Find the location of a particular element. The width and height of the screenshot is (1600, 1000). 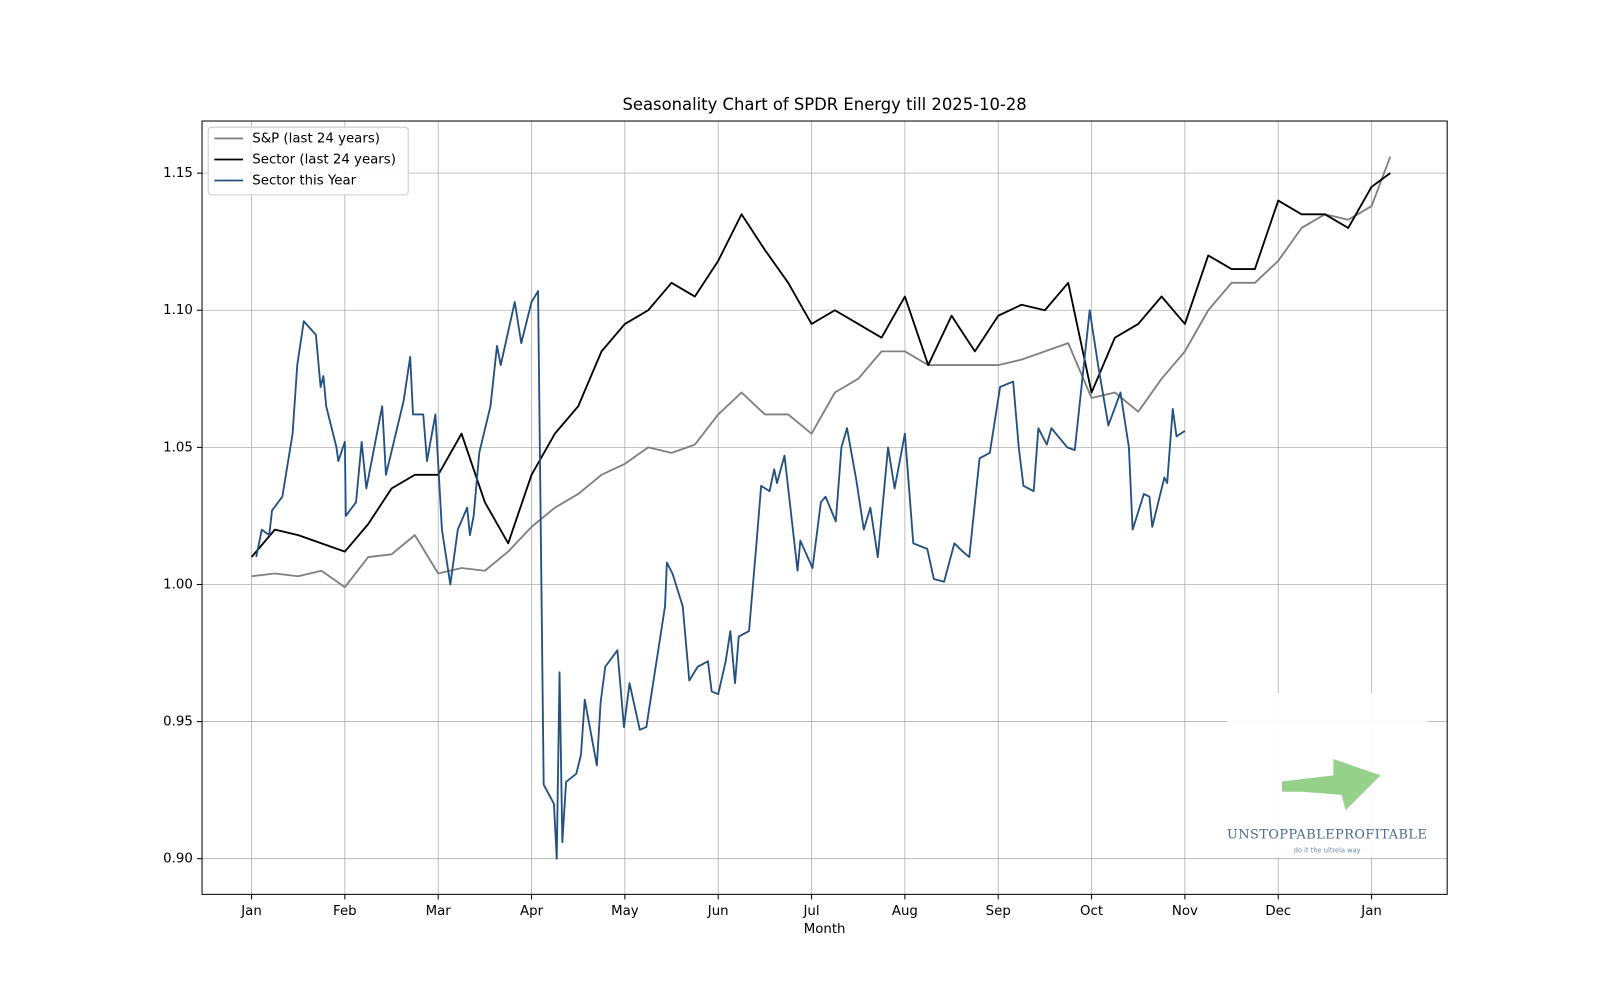

watermark-bg is located at coordinates (1327, 775).